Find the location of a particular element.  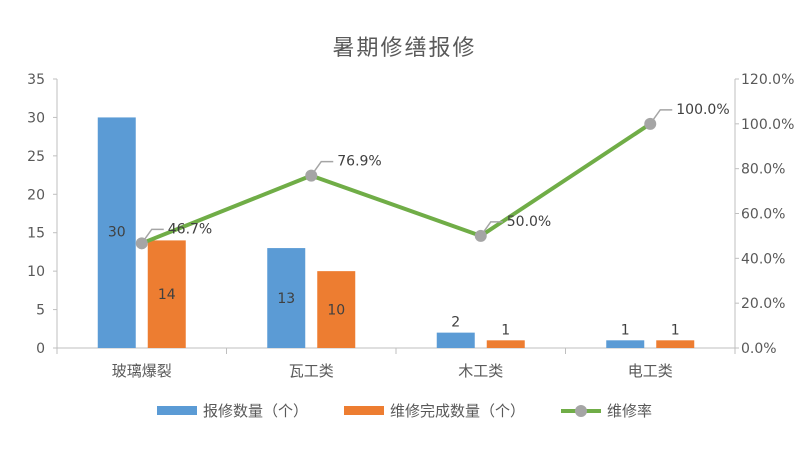

x-tick-label: 瓦工类 is located at coordinates (311, 371).